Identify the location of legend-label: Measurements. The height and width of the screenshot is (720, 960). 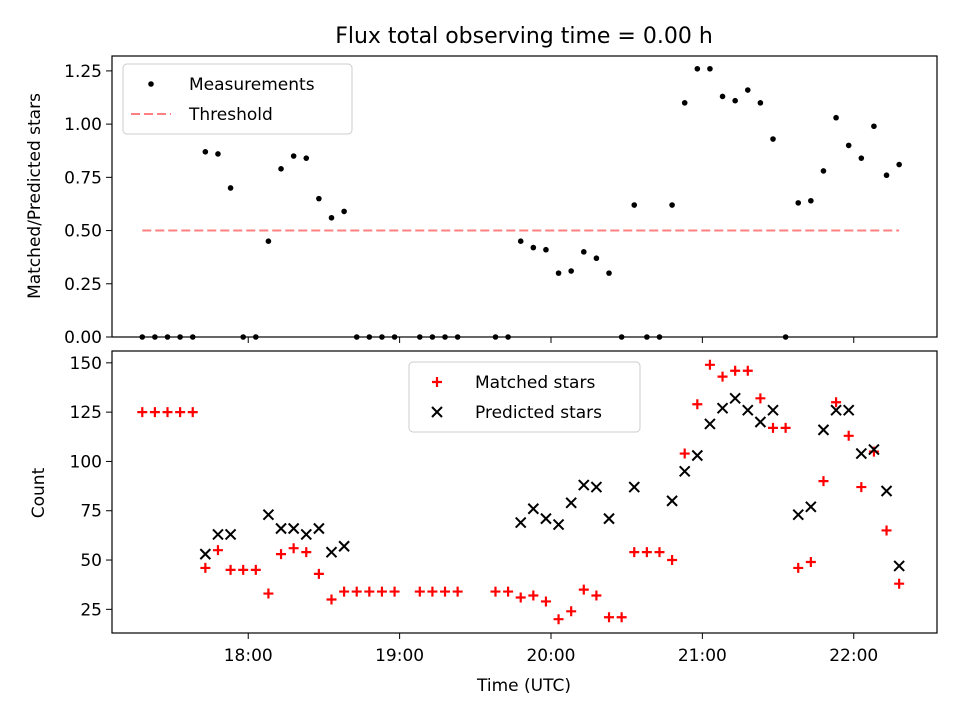
(252, 85).